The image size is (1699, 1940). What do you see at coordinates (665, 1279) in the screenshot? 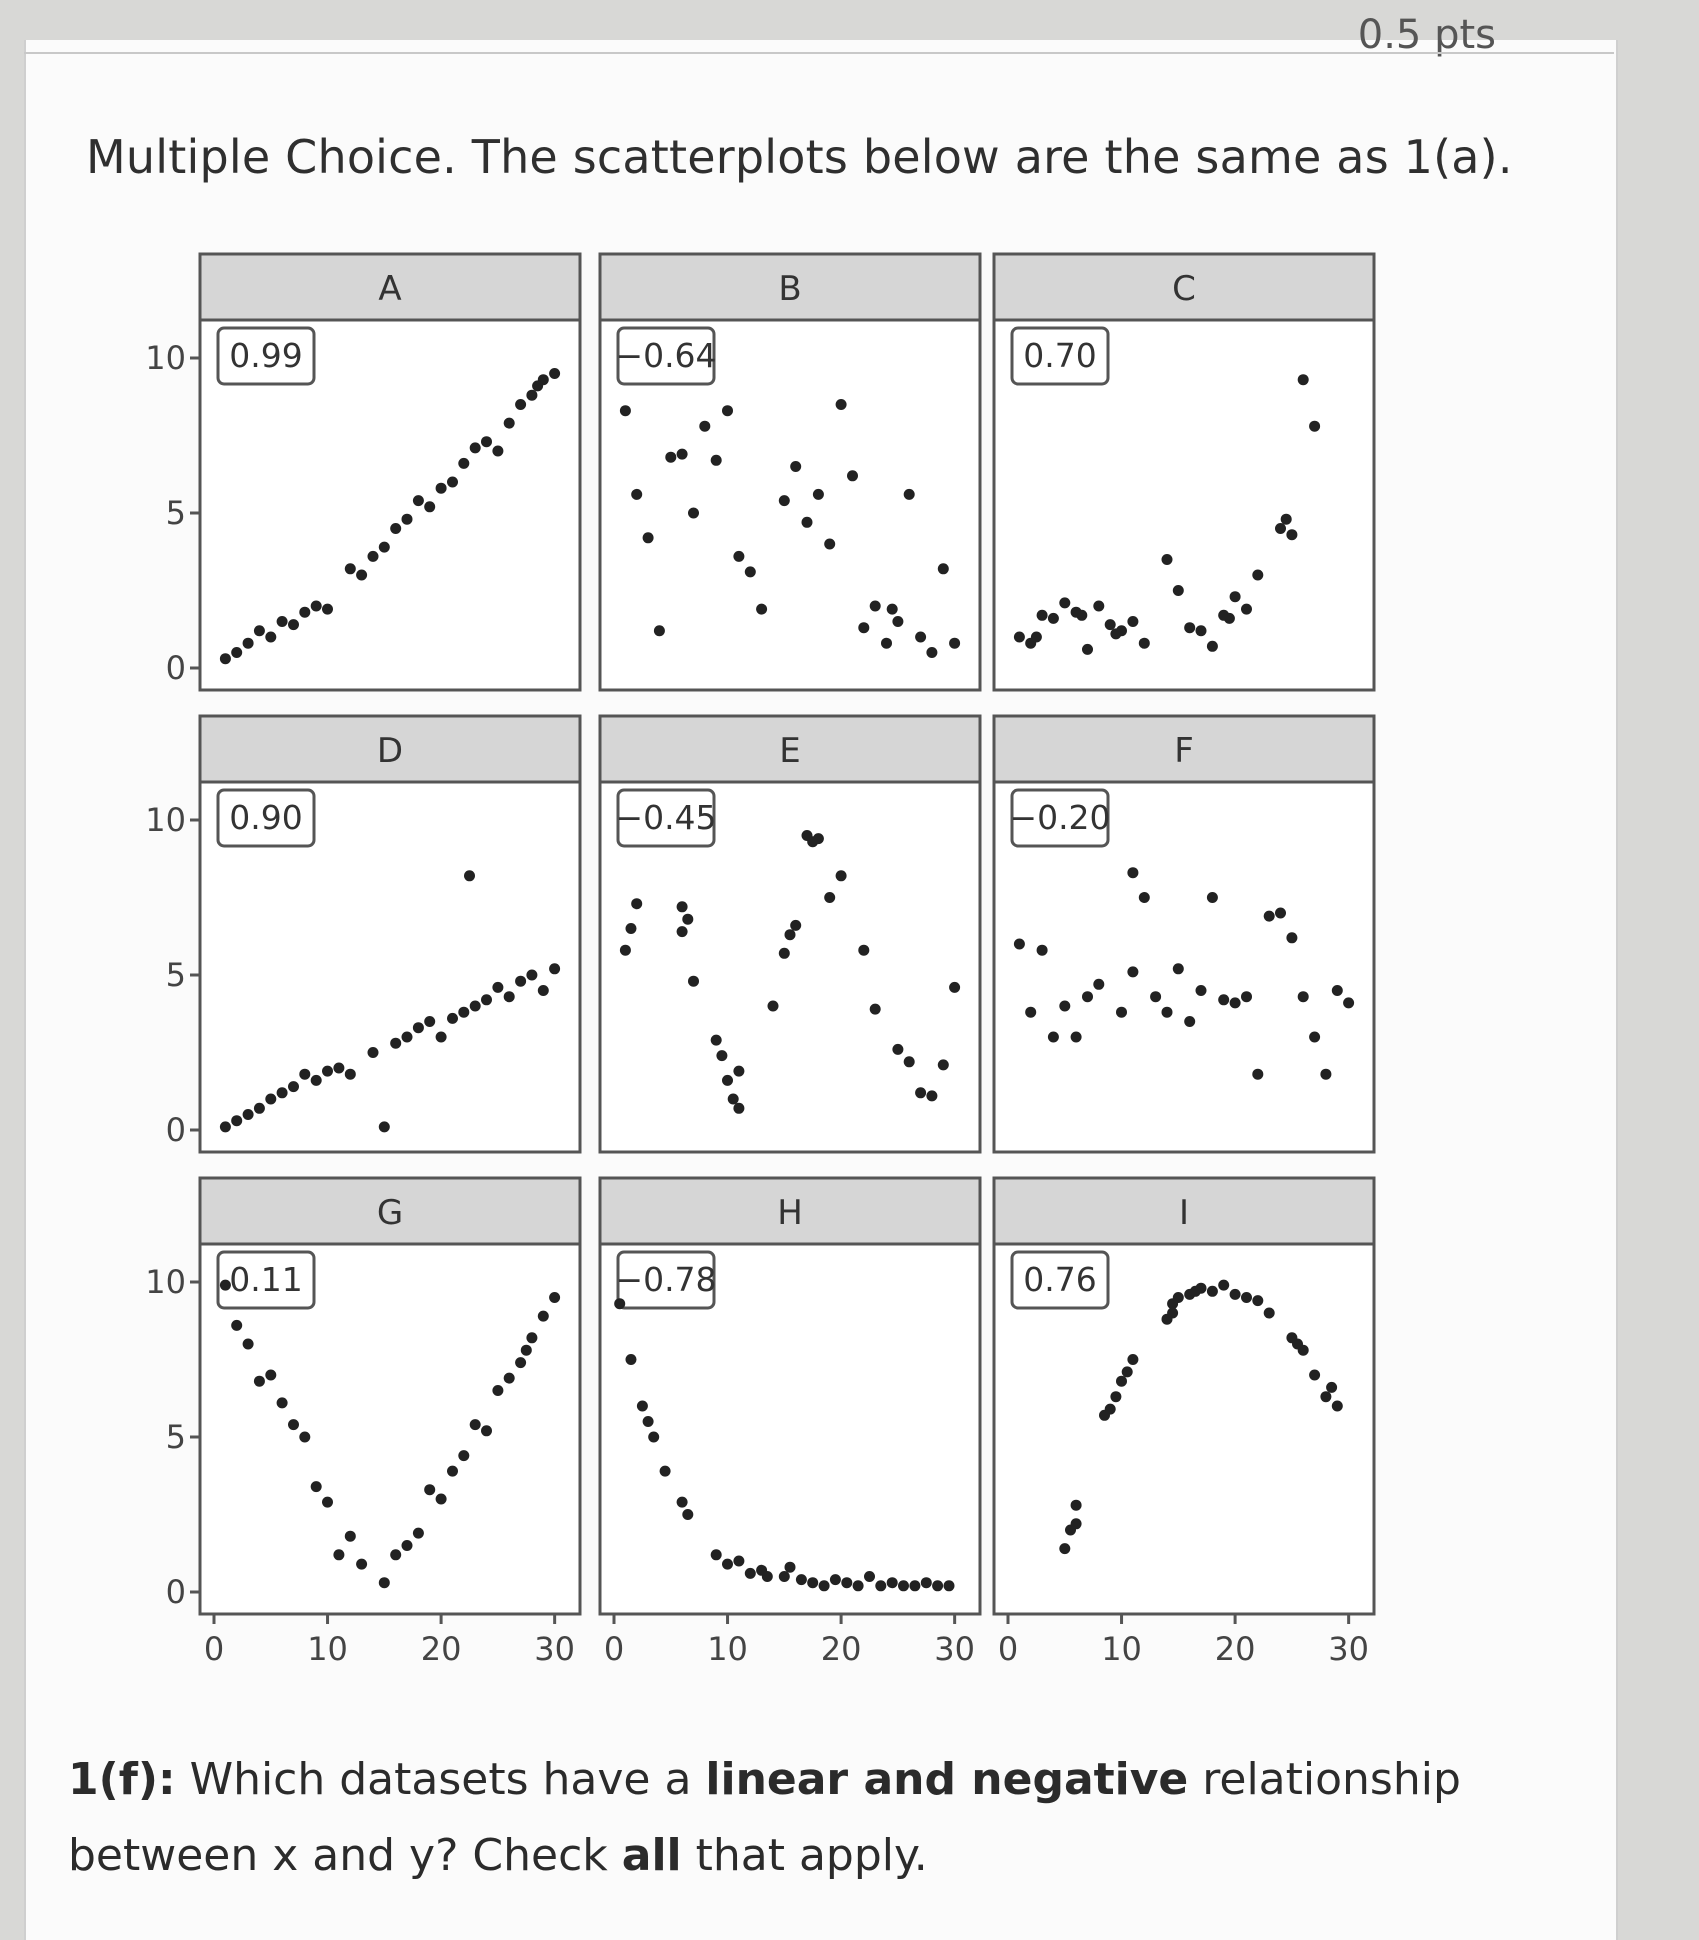
I see `correlation-value: −0.78` at bounding box center [665, 1279].